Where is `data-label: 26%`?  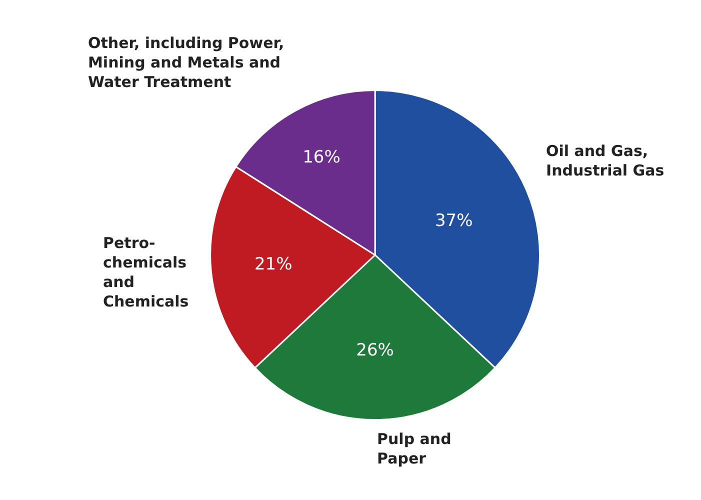 data-label: 26% is located at coordinates (375, 350).